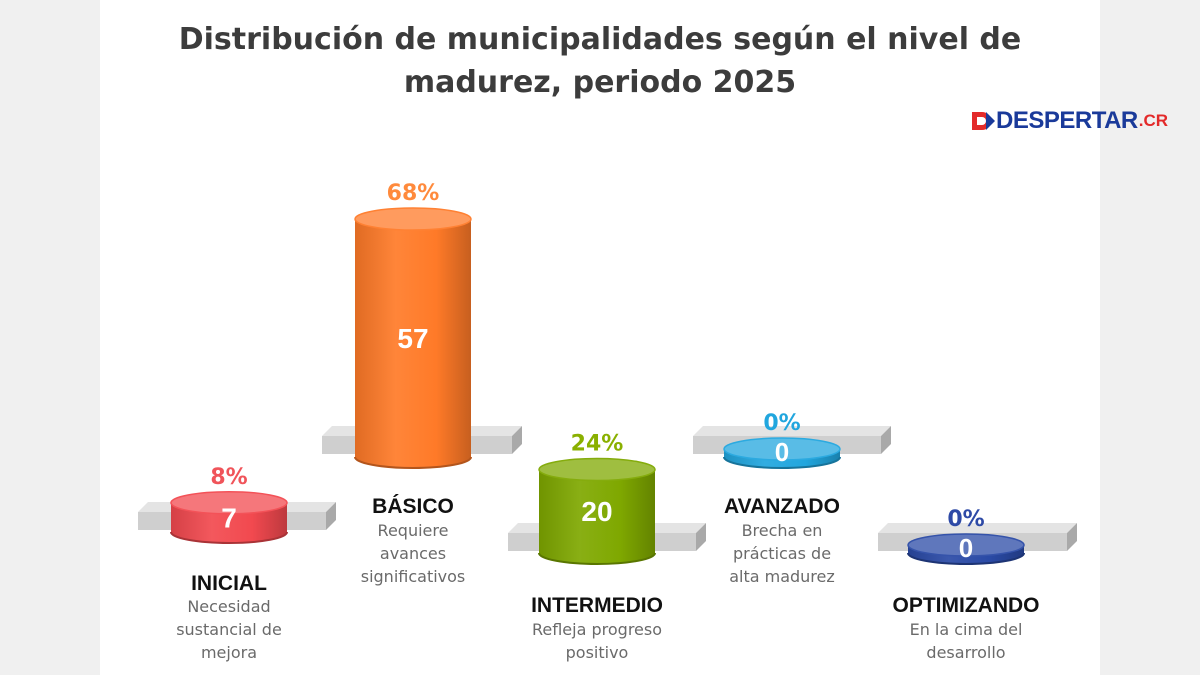 This screenshot has width=1200, height=675. I want to click on percent-label-2: 24%, so click(597, 443).